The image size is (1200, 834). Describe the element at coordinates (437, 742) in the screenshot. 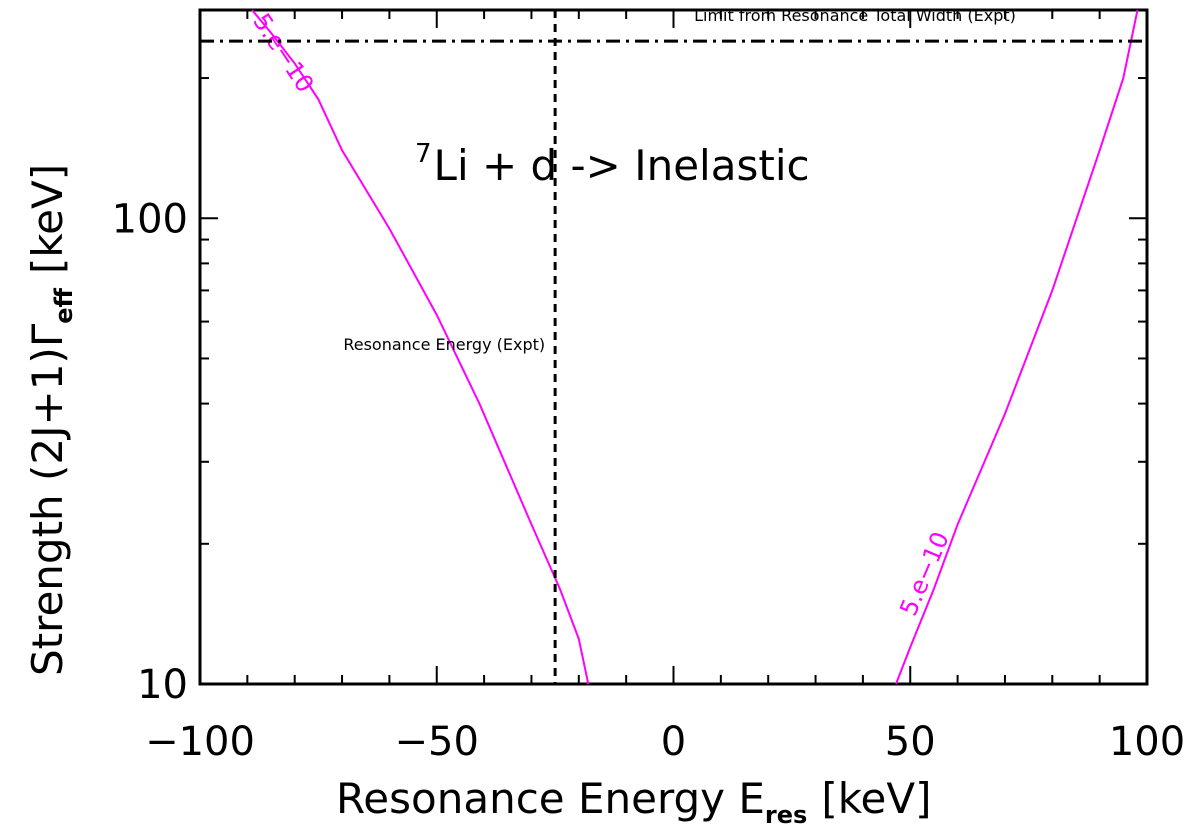

I see `x-tick-label: −50` at that location.